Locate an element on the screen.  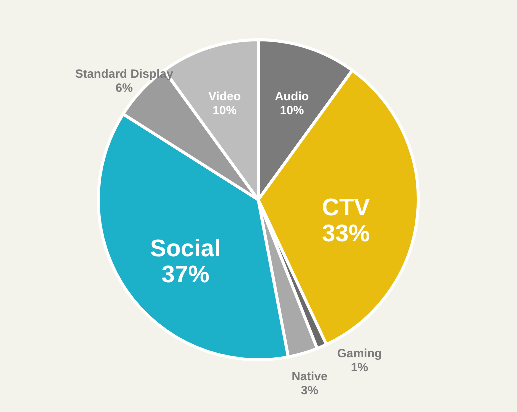
slice-label: Social is located at coordinates (186, 248).